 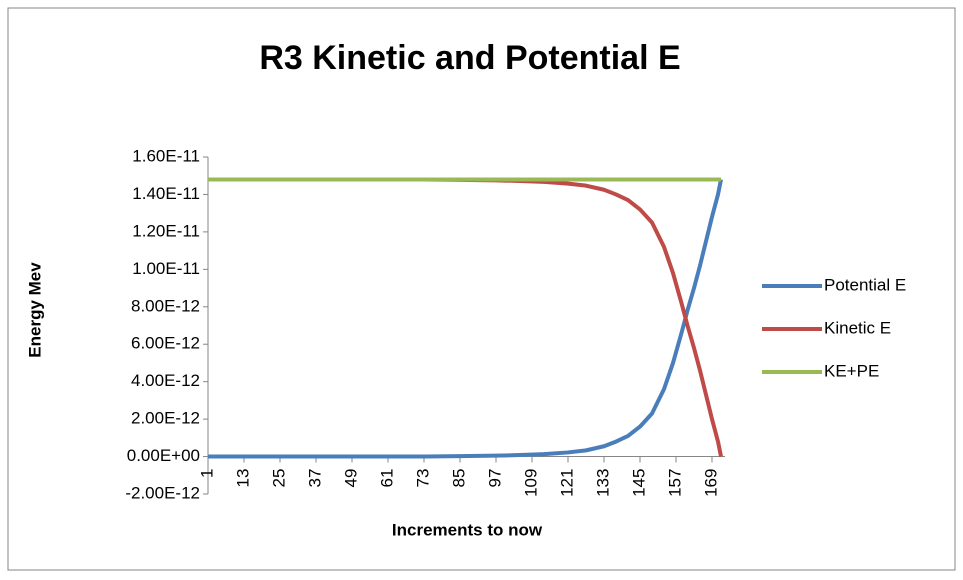 I want to click on y-tick-label: 1.00E-11, so click(x=166, y=268).